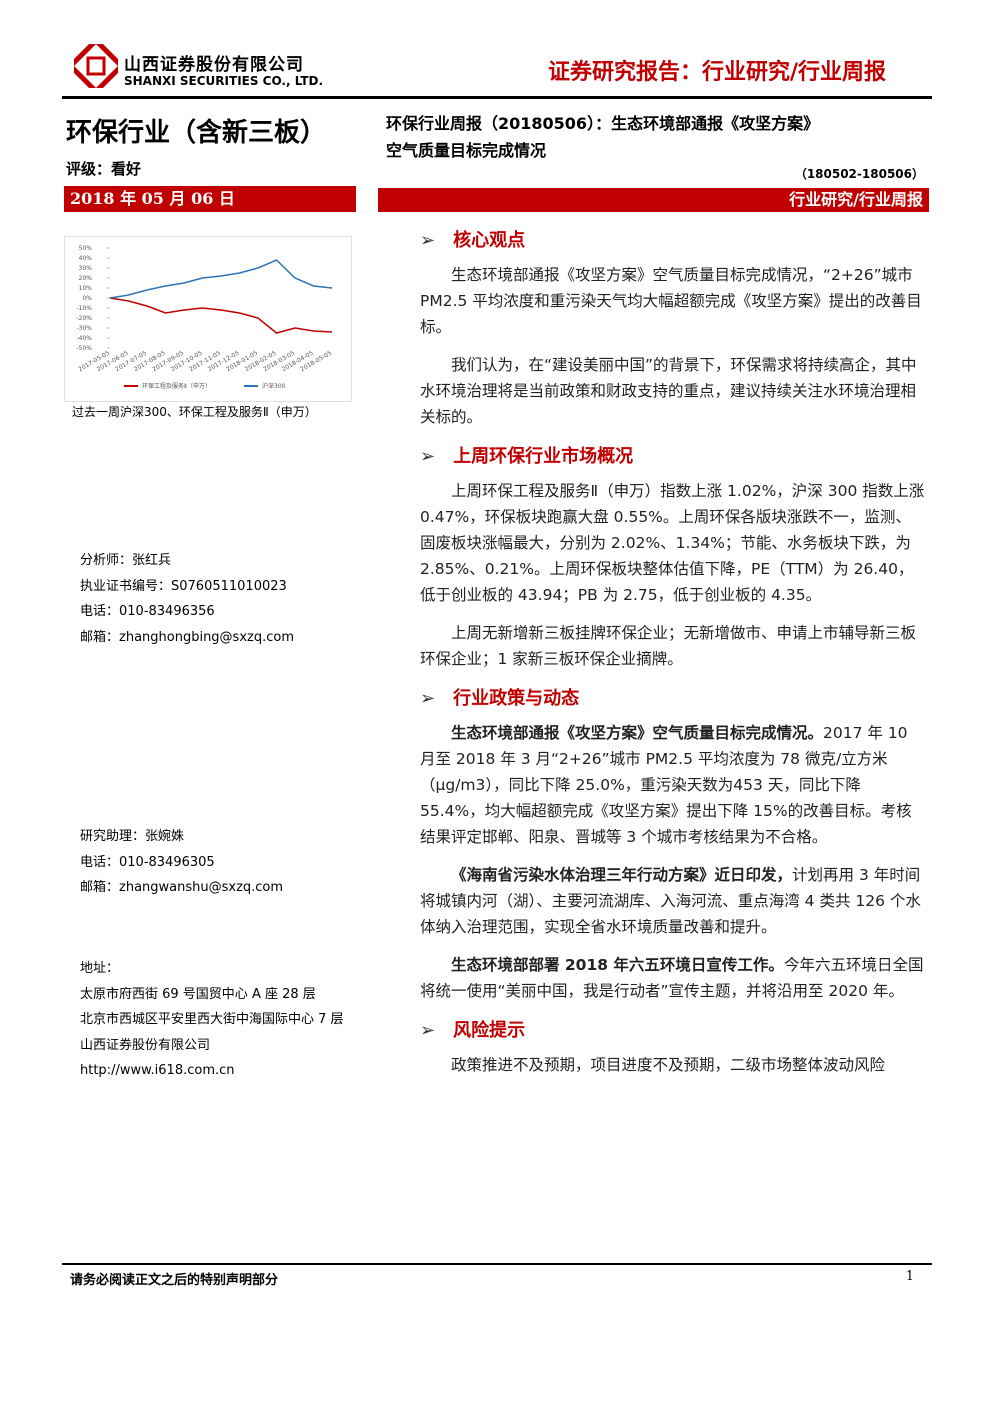  Describe the element at coordinates (84, 348) in the screenshot. I see `y-tick-label: -50%` at that location.